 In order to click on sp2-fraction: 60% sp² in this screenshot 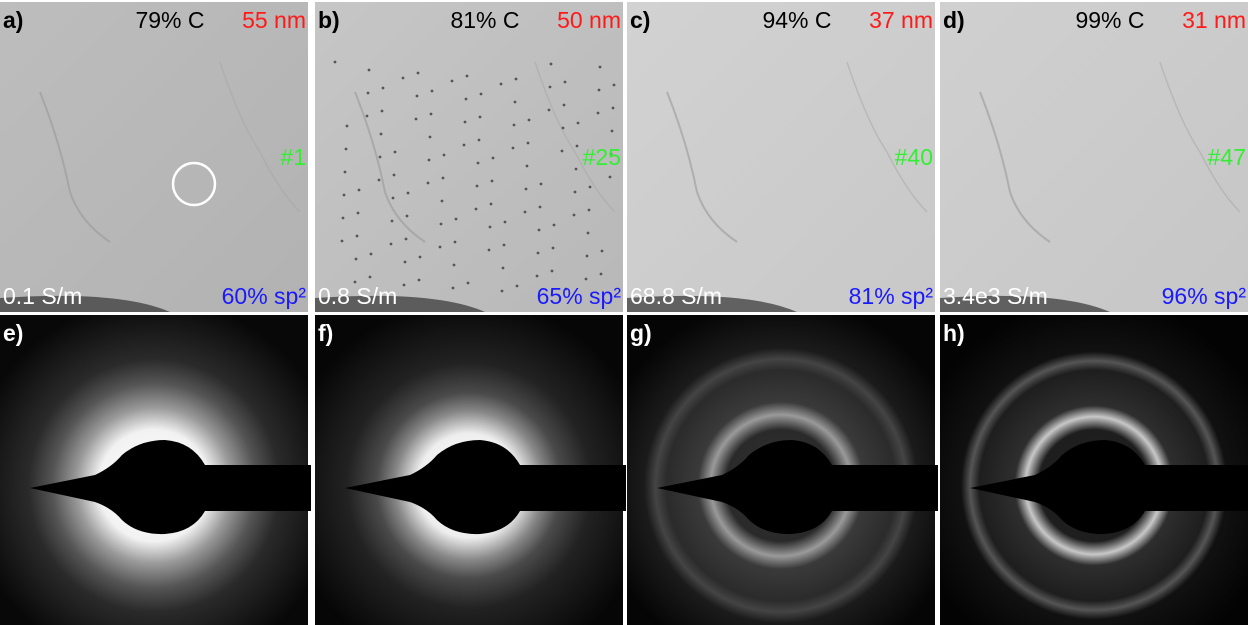, I will do `click(264, 296)`.